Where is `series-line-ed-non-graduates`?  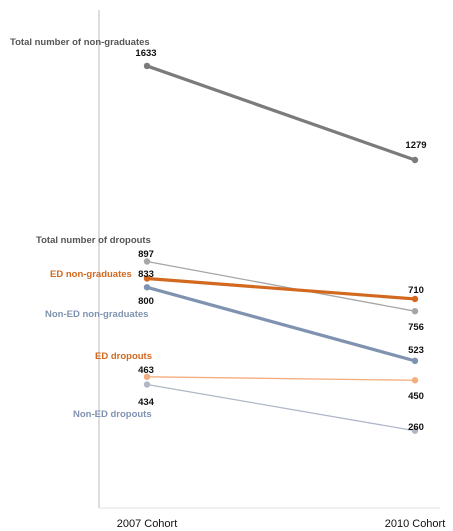
series-line-ed-non-graduates is located at coordinates (281, 288).